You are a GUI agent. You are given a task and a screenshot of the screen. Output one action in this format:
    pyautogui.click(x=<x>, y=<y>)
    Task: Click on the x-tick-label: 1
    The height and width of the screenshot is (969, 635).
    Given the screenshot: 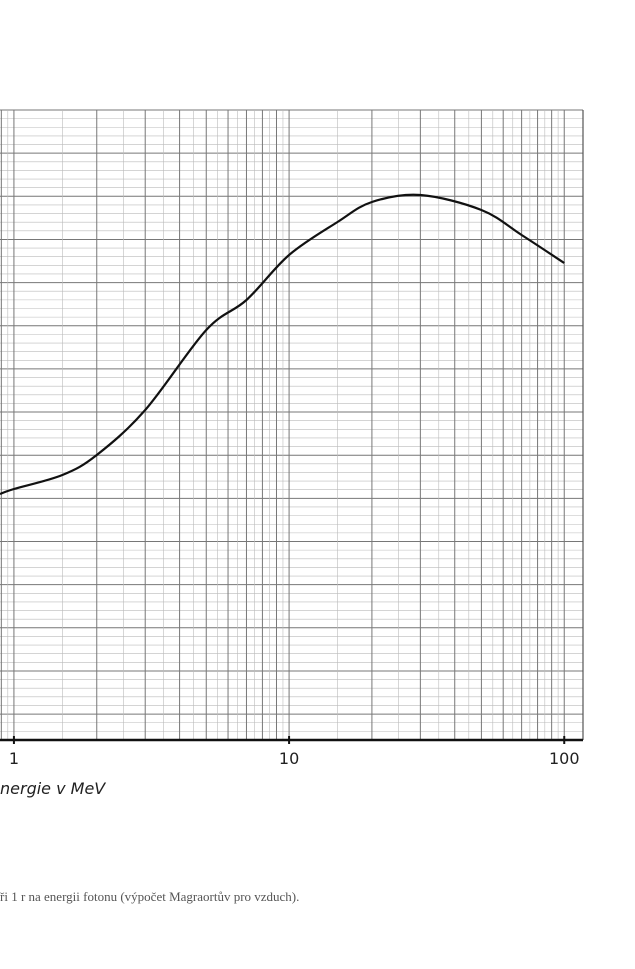 What is the action you would take?
    pyautogui.click(x=14, y=758)
    